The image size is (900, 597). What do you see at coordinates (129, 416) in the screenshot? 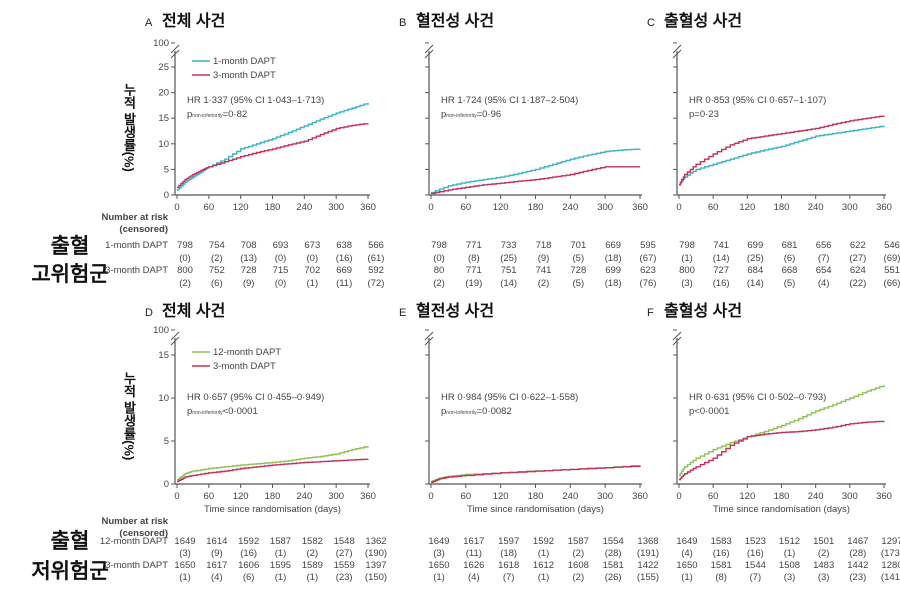
I see `y-axis-label: 누적 발생률(%)` at bounding box center [129, 416].